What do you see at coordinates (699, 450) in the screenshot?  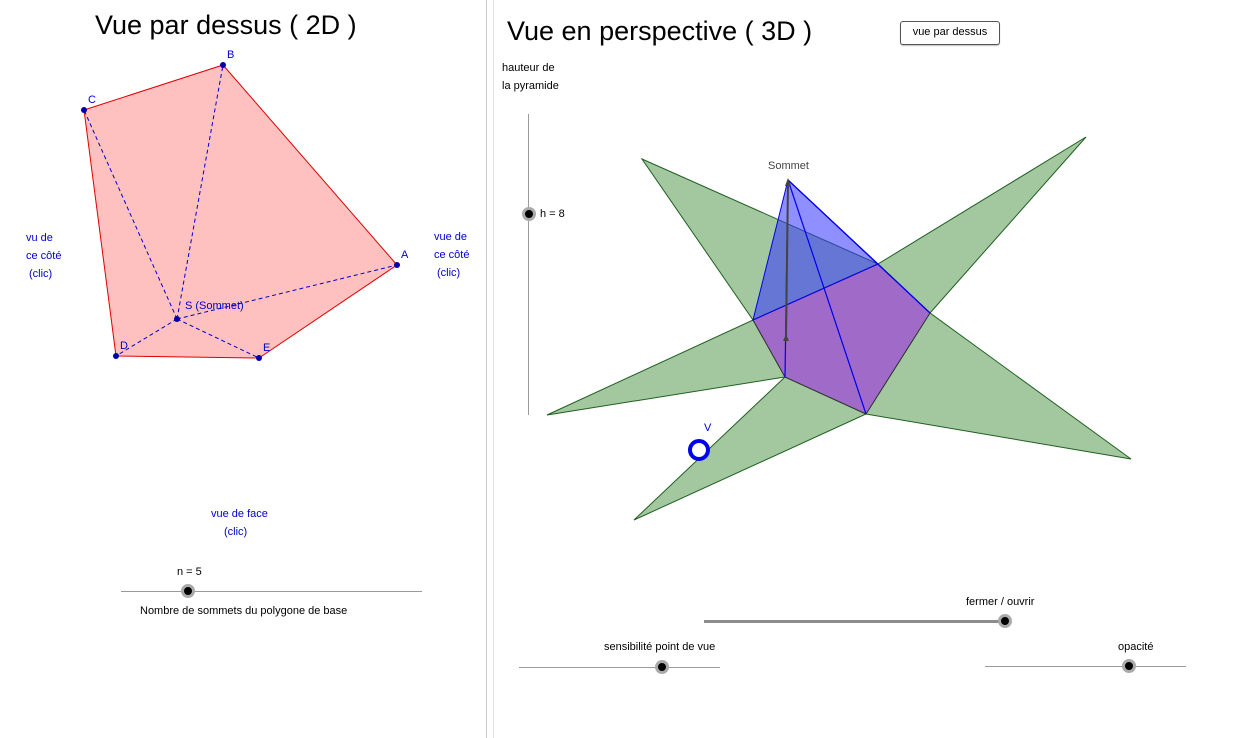 I see `viewpoint-handle` at bounding box center [699, 450].